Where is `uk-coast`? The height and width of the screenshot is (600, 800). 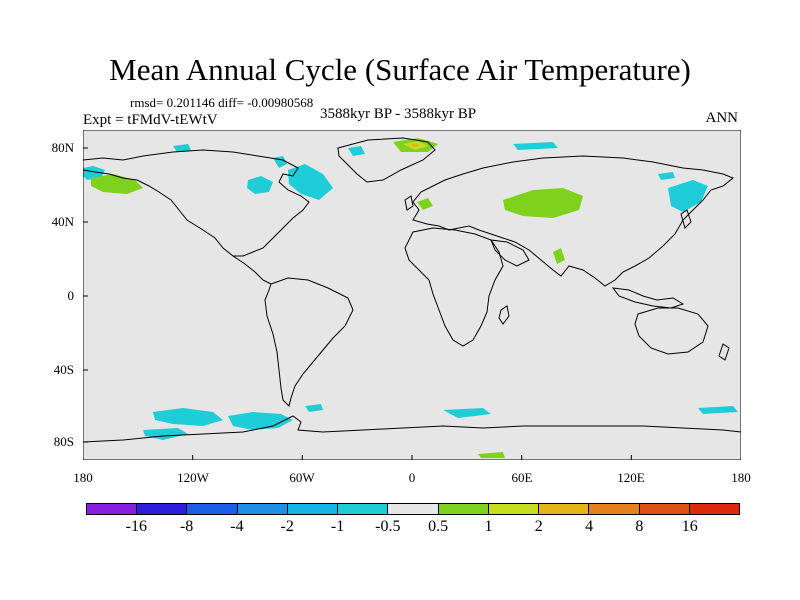
uk-coast is located at coordinates (409, 203).